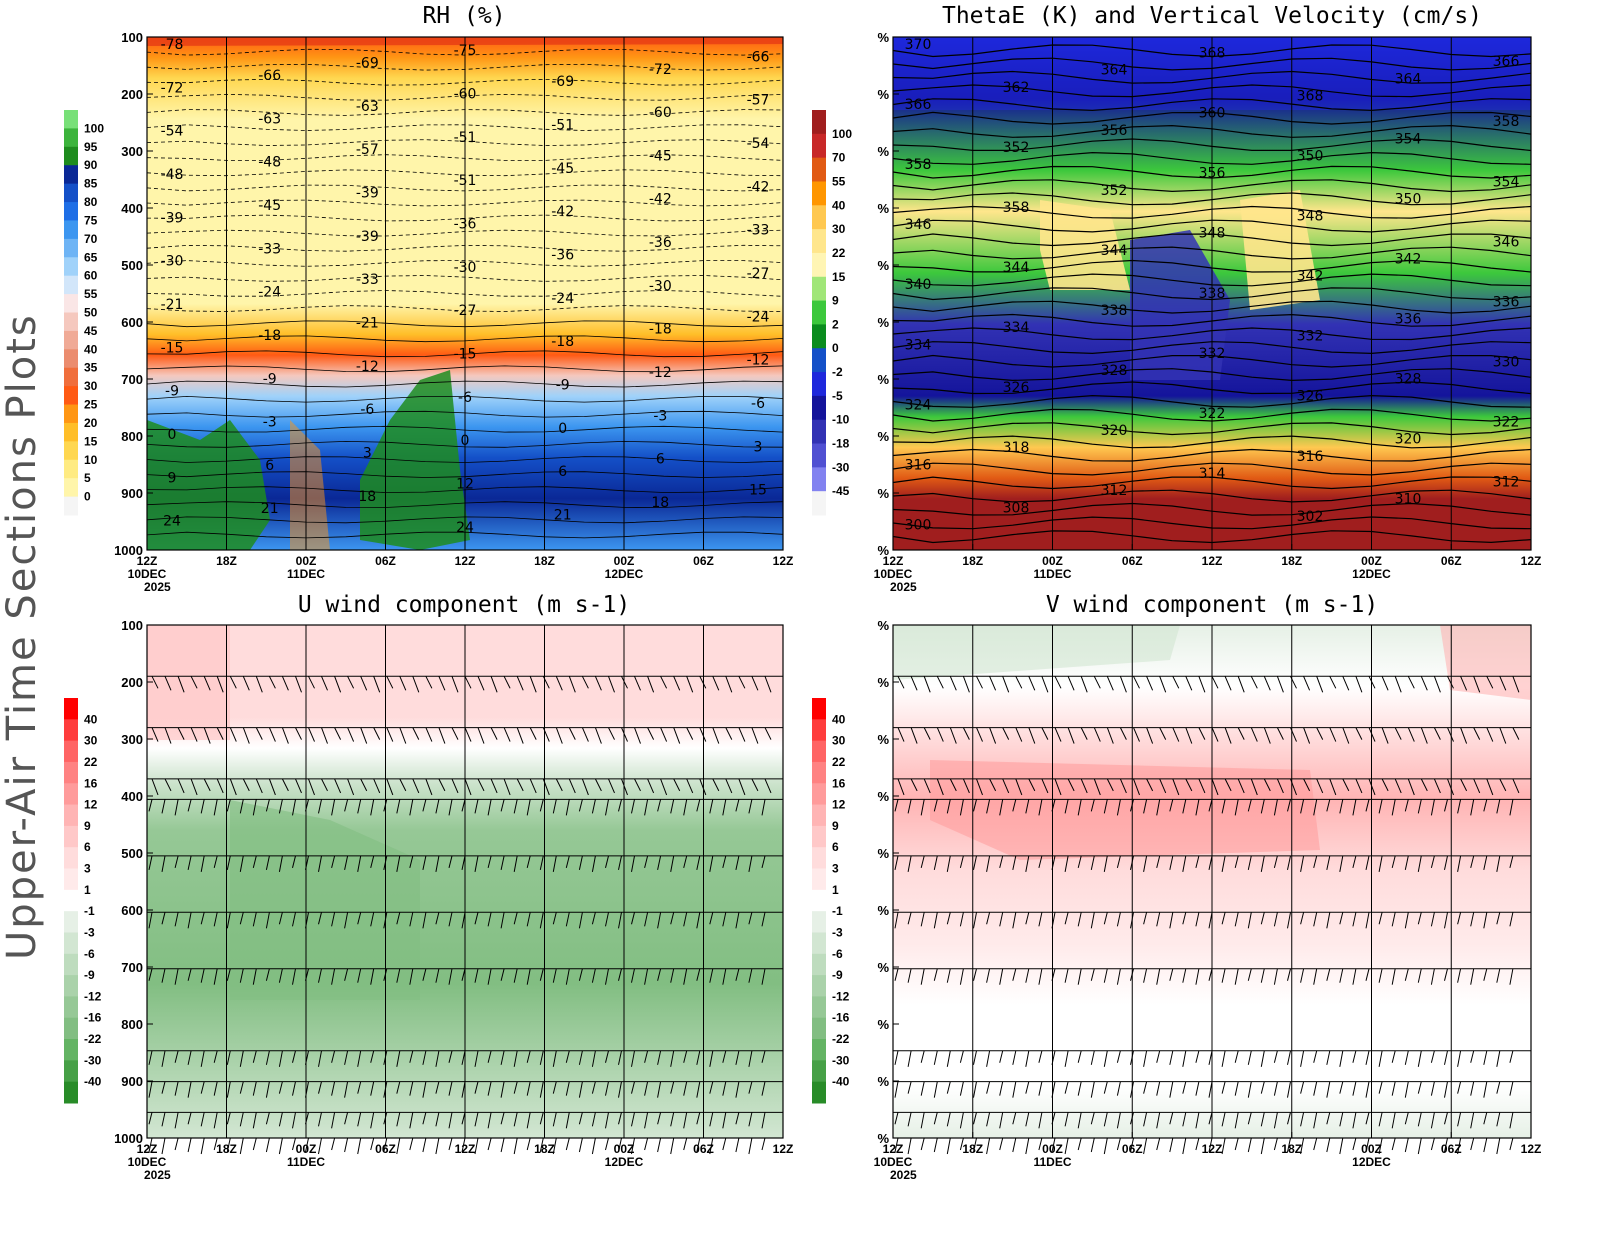  What do you see at coordinates (93, 996) in the screenshot?
I see `u-colorbar-label: -12` at bounding box center [93, 996].